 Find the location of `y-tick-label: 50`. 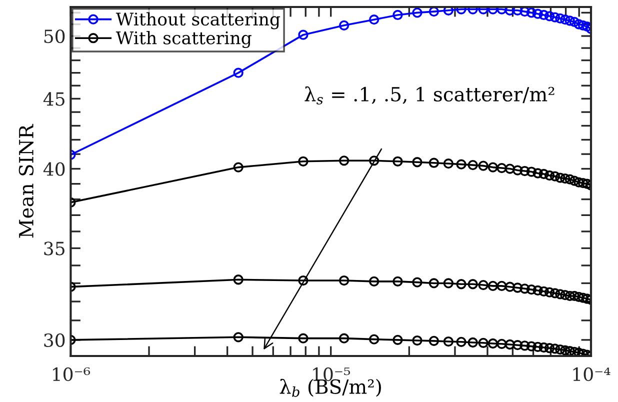

y-tick-label: 50 is located at coordinates (54, 36).